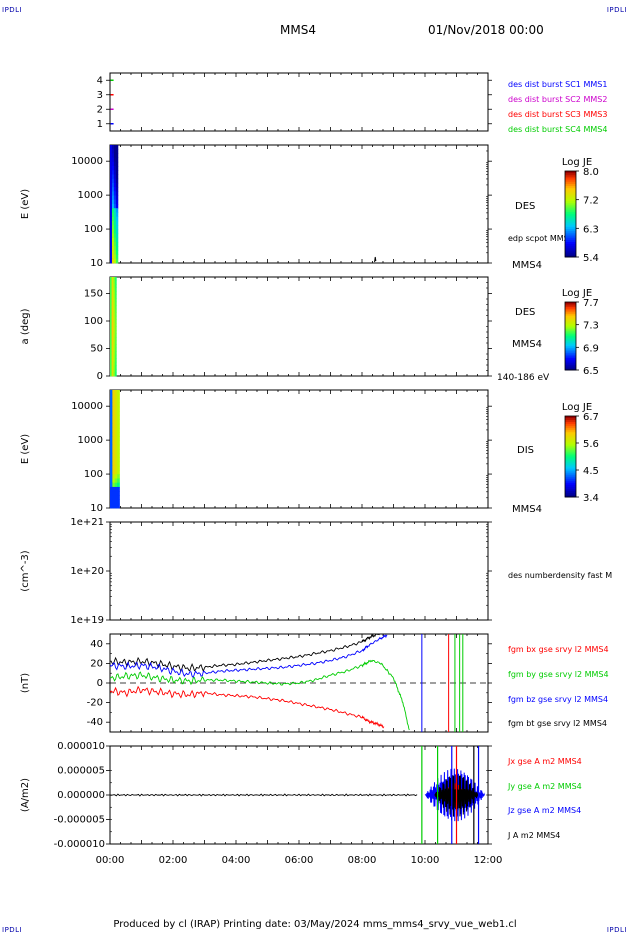  I want to click on availability-panel, so click(299, 102).